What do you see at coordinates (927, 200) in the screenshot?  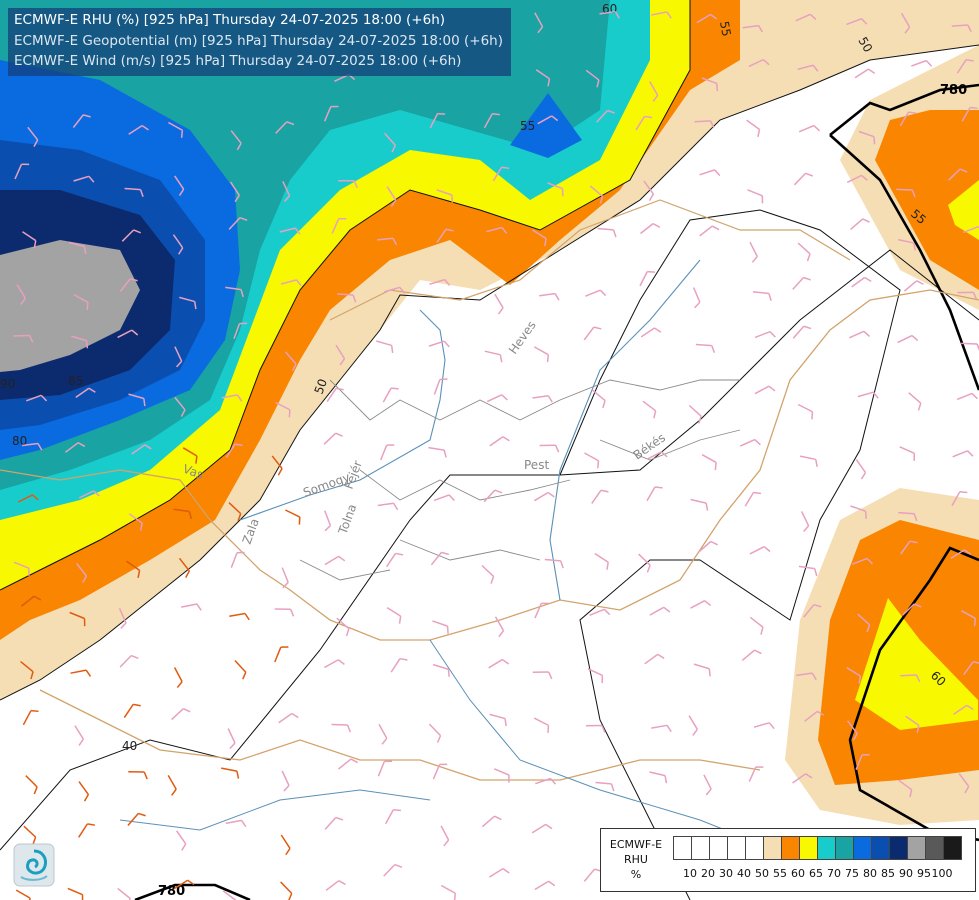 I see `rhu-band-60-ne` at bounding box center [927, 200].